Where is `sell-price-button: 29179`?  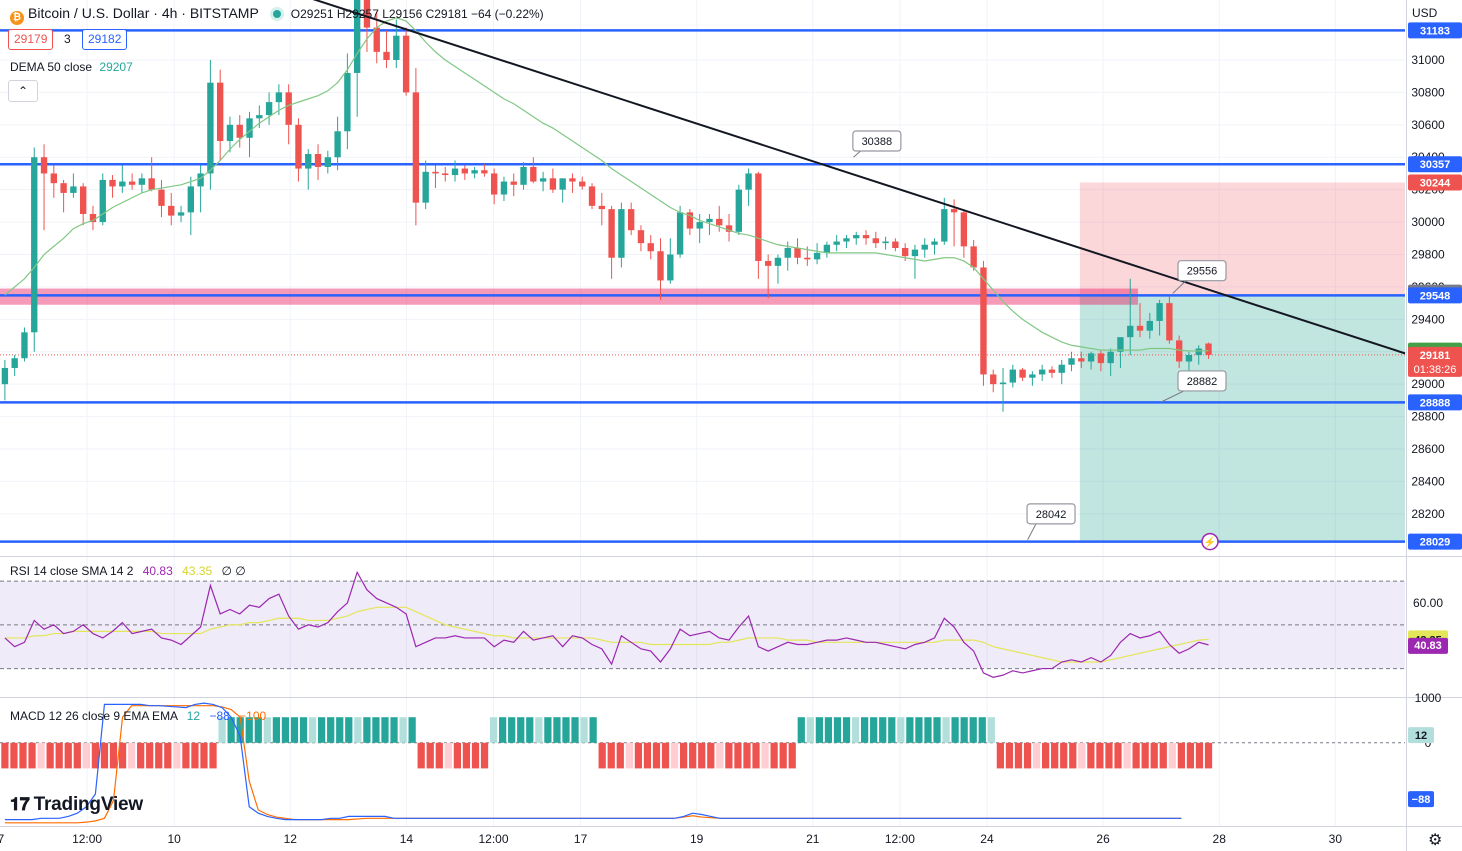 sell-price-button: 29179 is located at coordinates (31, 39).